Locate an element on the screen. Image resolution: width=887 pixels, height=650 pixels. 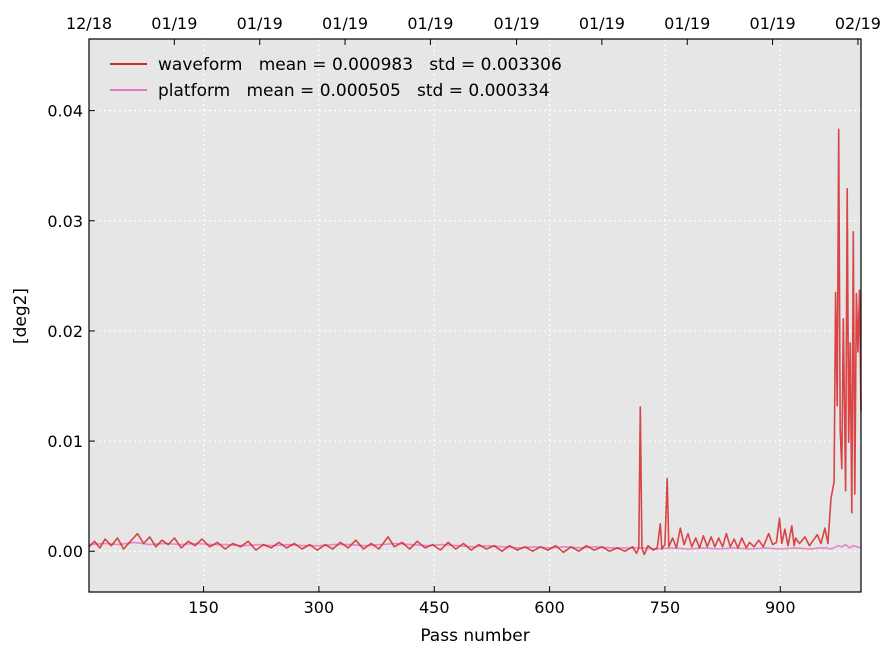
x-axis-label: Pass number is located at coordinates (474, 636).